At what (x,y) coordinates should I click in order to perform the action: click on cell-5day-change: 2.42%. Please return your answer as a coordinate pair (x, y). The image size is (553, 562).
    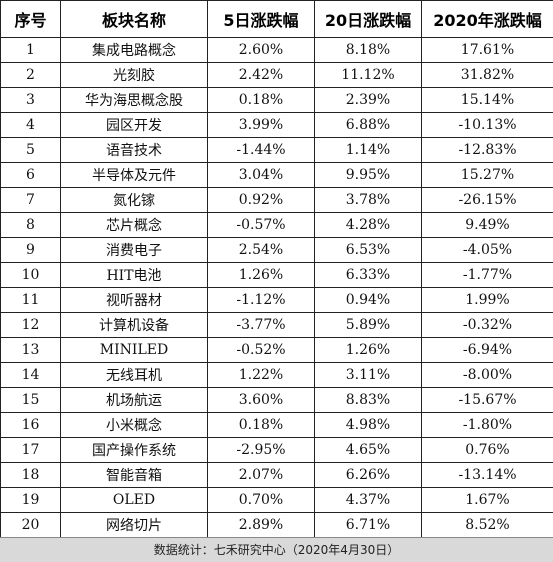
    Looking at the image, I should click on (261, 75).